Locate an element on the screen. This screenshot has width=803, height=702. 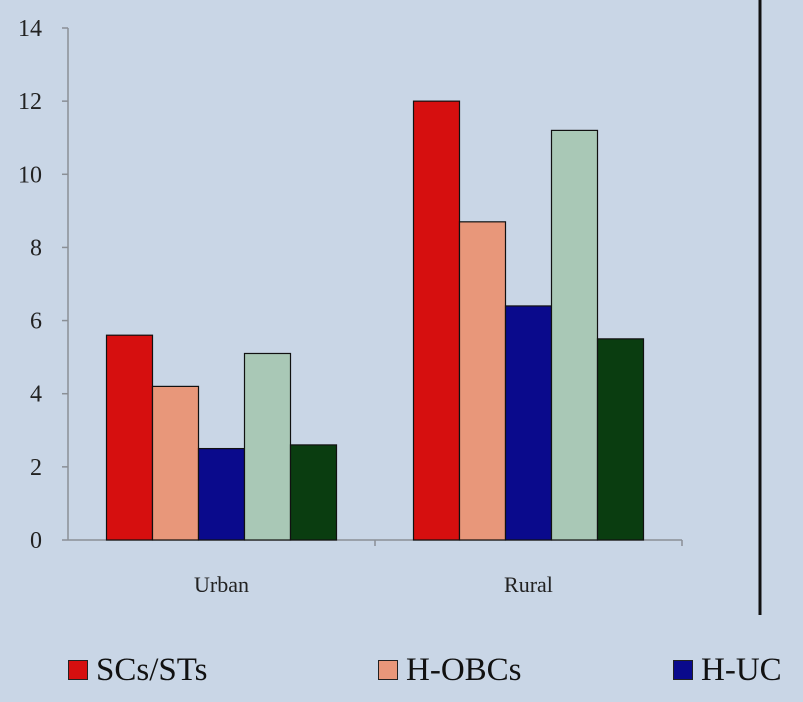
legend-item-h-uc: H-UC is located at coordinates (727, 670).